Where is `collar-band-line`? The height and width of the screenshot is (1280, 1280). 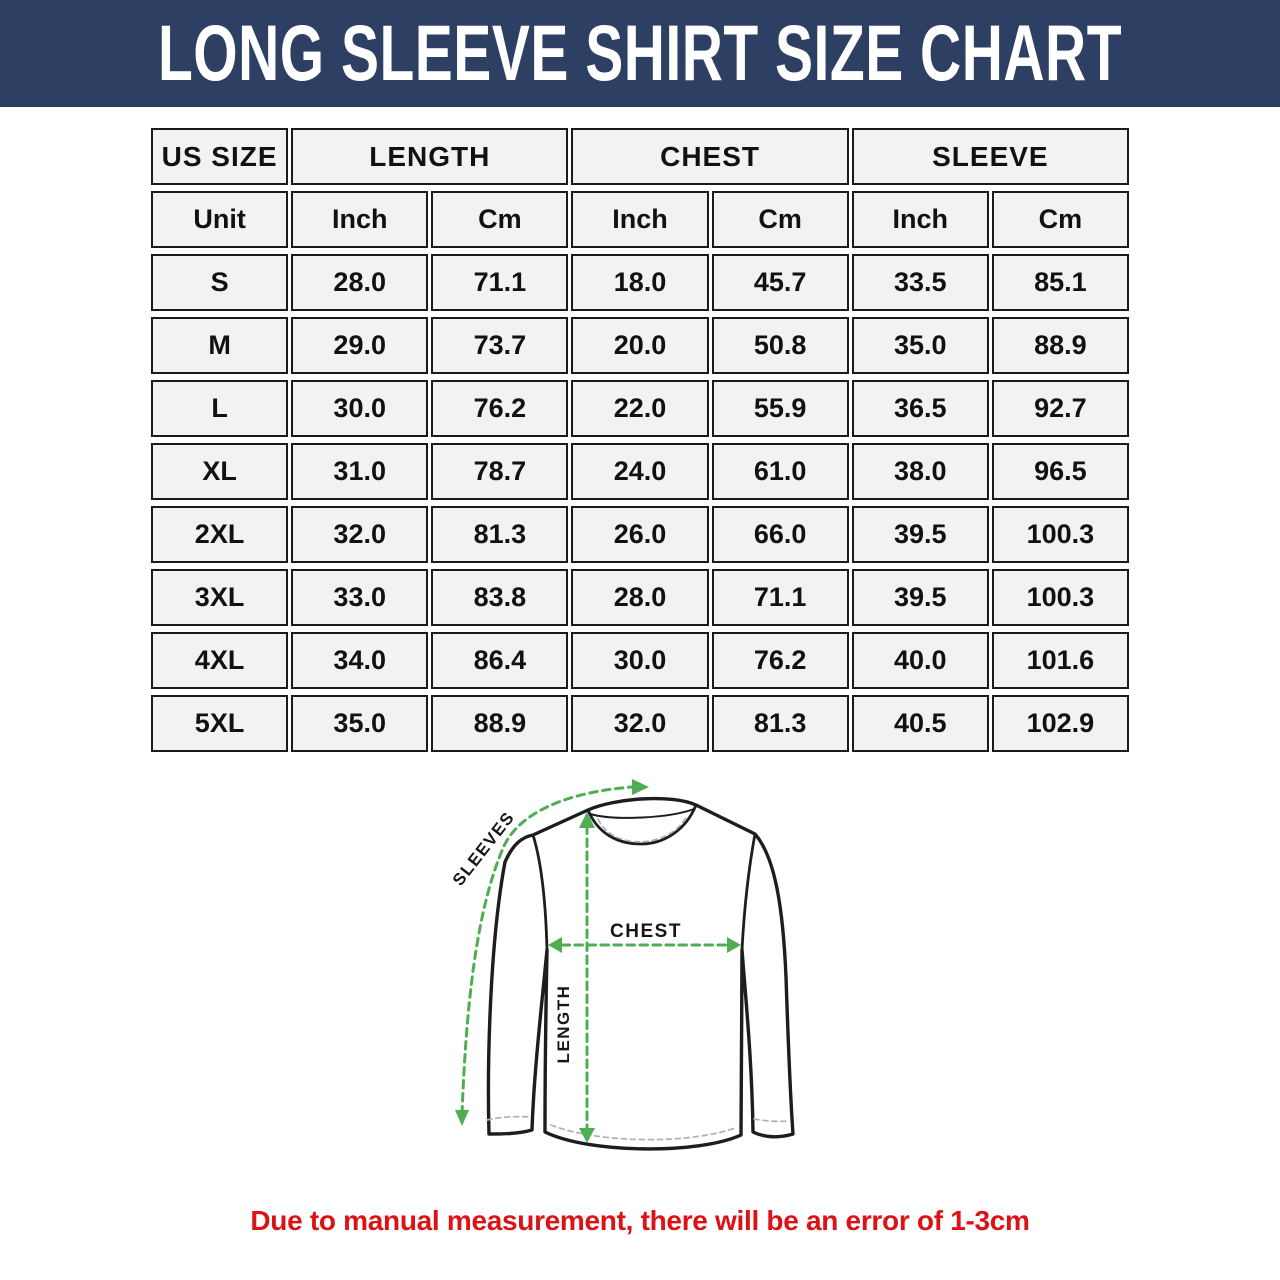 collar-band-line is located at coordinates (642, 813).